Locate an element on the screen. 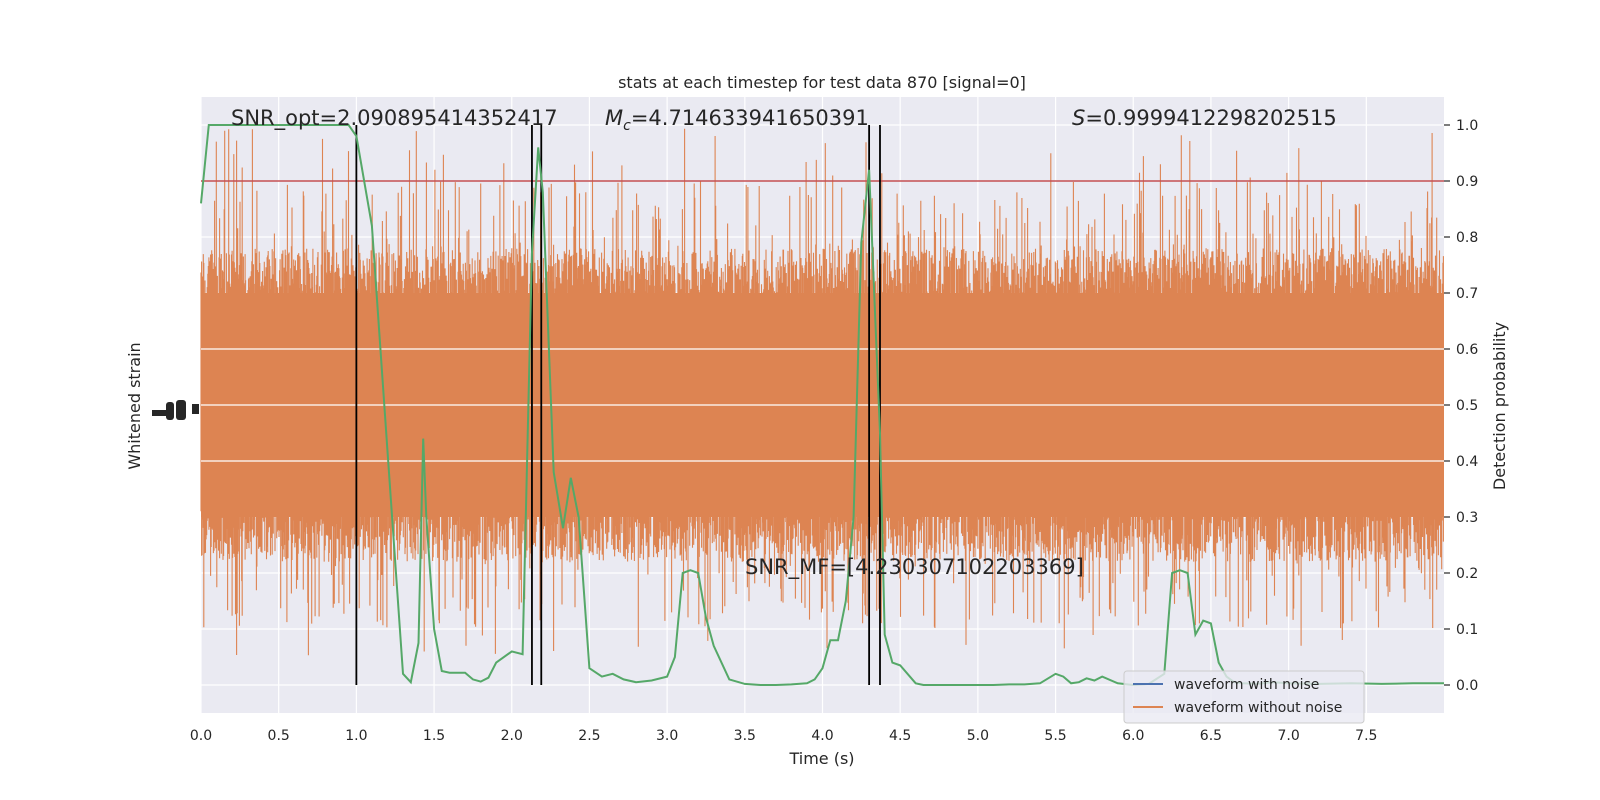  y-tick-label: 0.6 is located at coordinates (1467, 350).